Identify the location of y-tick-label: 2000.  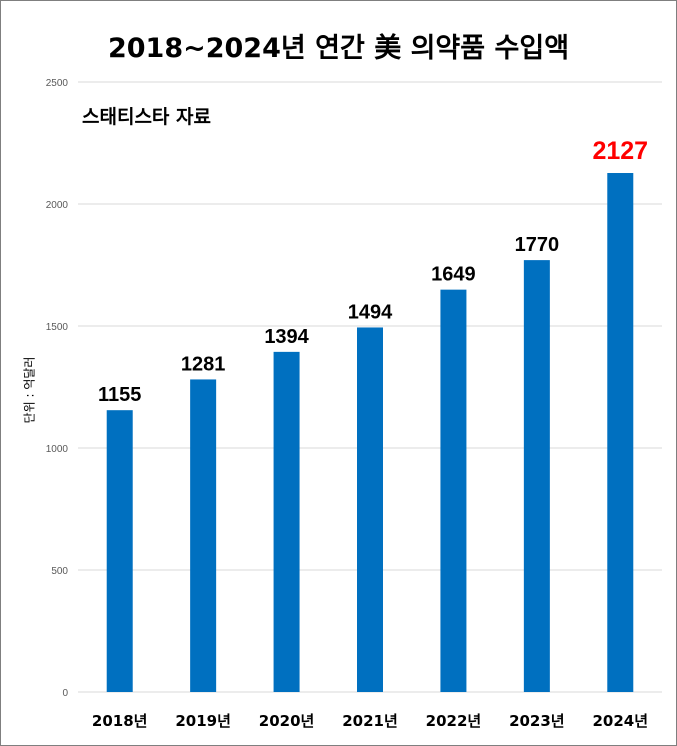
(57, 205).